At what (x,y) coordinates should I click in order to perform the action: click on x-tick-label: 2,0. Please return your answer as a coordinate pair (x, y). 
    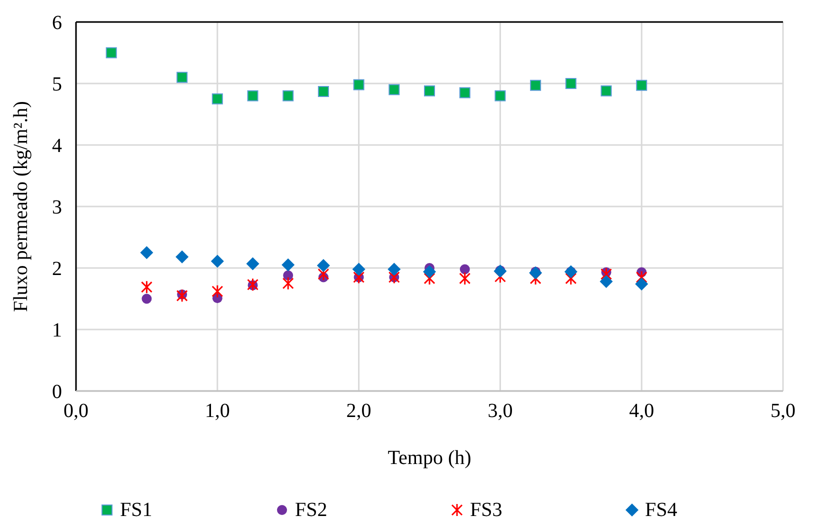
    Looking at the image, I should click on (359, 411).